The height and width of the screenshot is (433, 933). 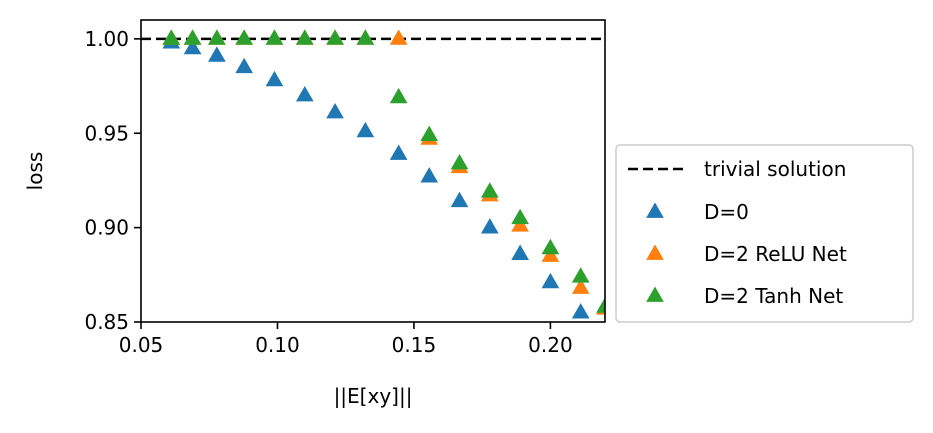 What do you see at coordinates (726, 212) in the screenshot?
I see `legend-label-d-0: D=0` at bounding box center [726, 212].